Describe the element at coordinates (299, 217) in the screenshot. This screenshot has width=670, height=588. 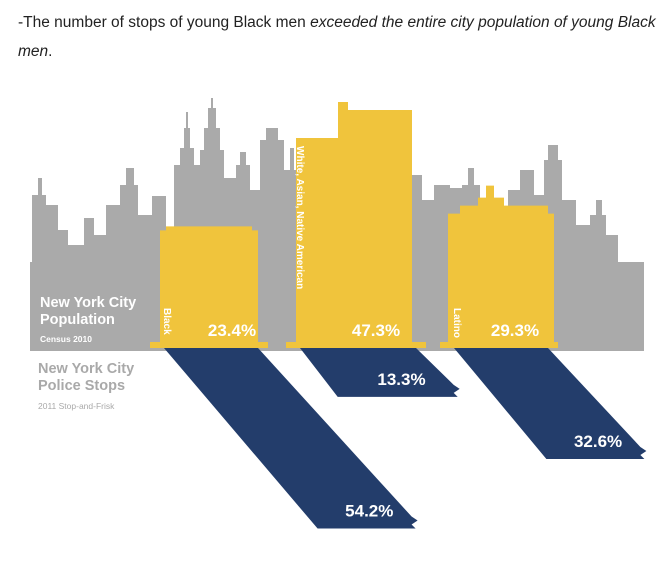
I see `category-label-white-asian-native-american: White, Asian, Native American` at that location.